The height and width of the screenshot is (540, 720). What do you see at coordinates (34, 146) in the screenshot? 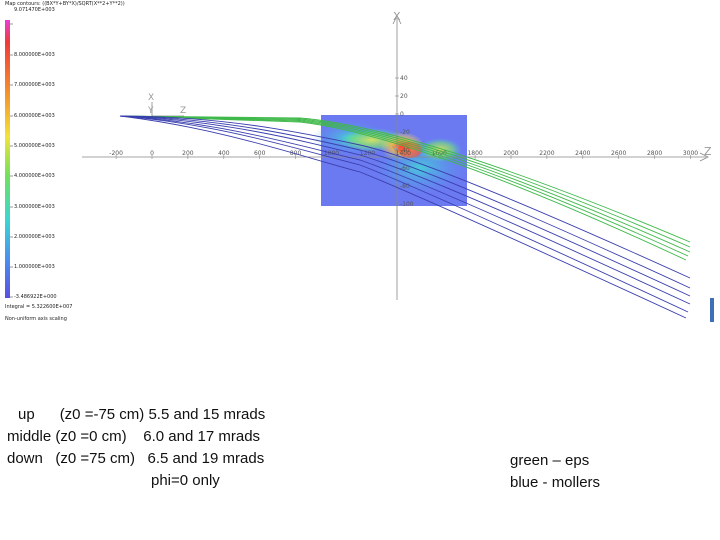
I see `legend-level-4: 5.000000E+003` at bounding box center [34, 146].